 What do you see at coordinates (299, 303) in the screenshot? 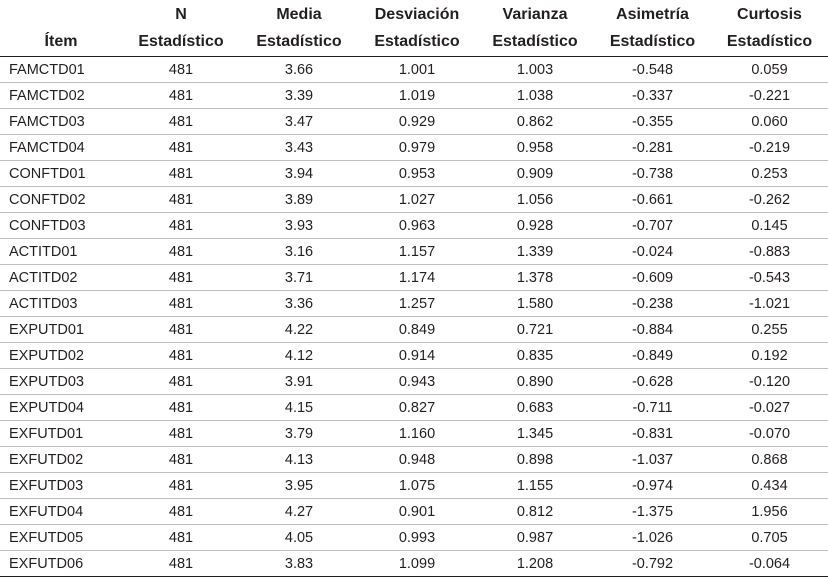
I see `cell-media: 3.36` at bounding box center [299, 303].